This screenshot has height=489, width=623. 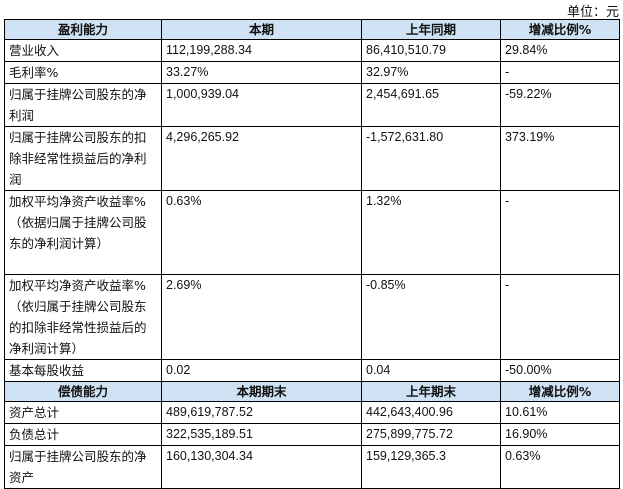 What do you see at coordinates (592, 12) in the screenshot?
I see `unit-label: 单位：元` at bounding box center [592, 12].